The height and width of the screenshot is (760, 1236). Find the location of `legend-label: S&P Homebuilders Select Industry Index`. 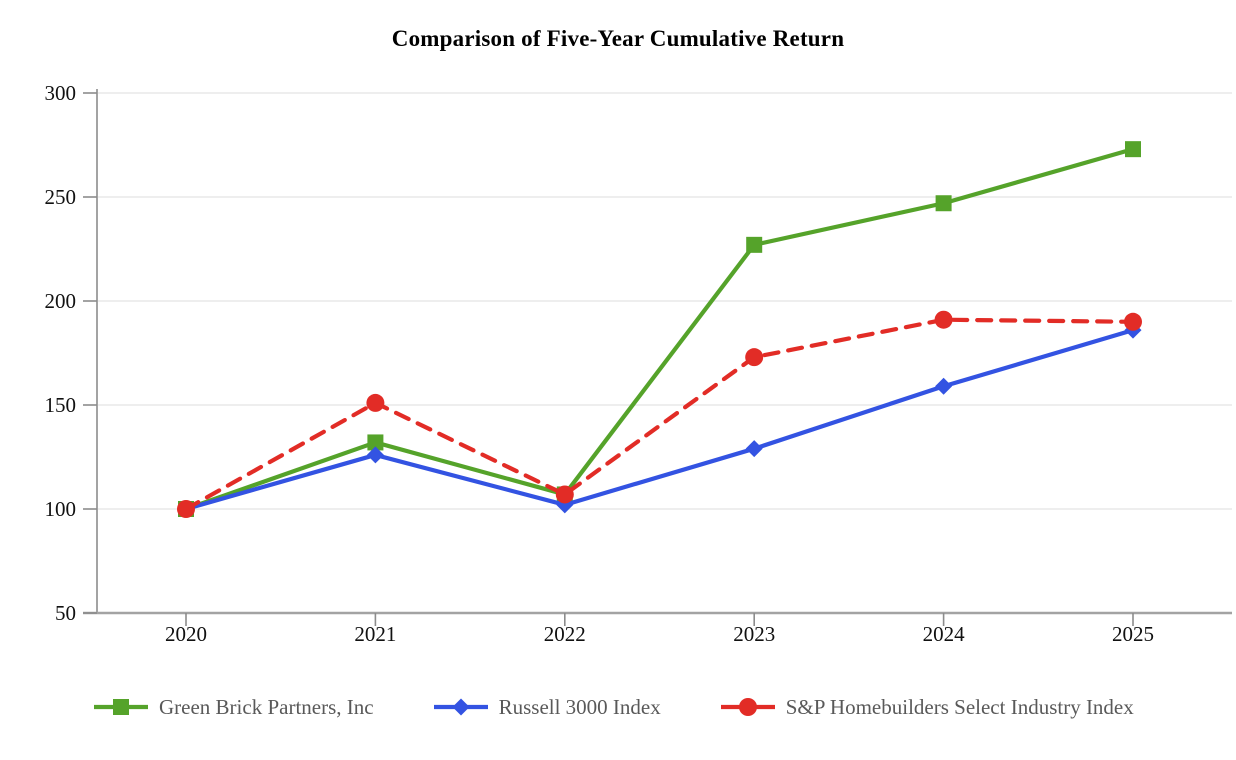

legend-label: S&P Homebuilders Select Industry Index is located at coordinates (959, 706).